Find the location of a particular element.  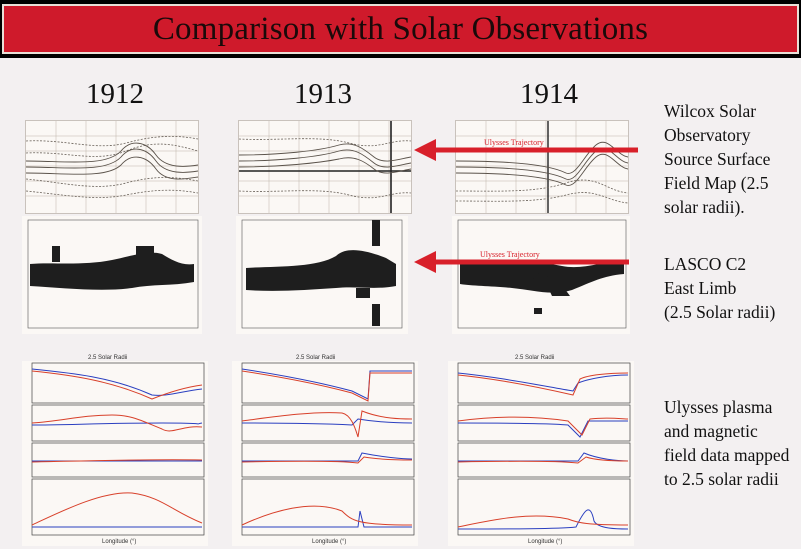

year-label-1914: 1914 is located at coordinates (549, 94).